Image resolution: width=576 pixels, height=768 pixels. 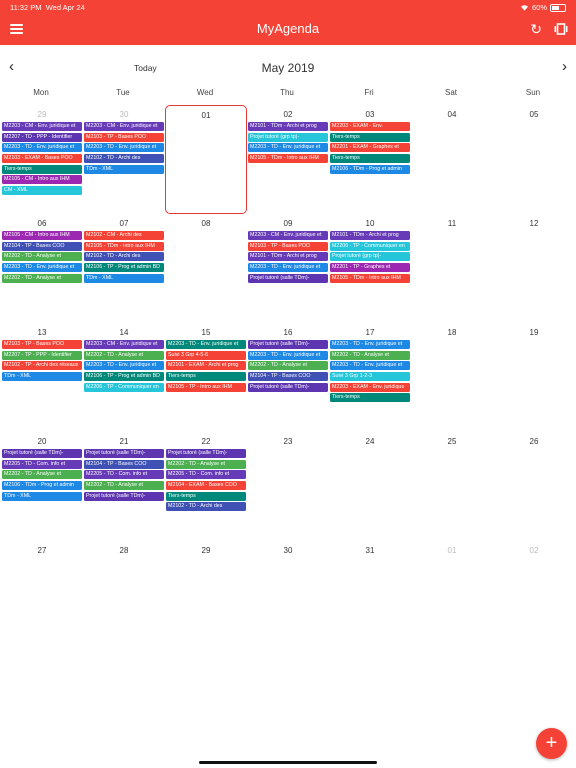 I want to click on view-icon, so click(x=561, y=29).